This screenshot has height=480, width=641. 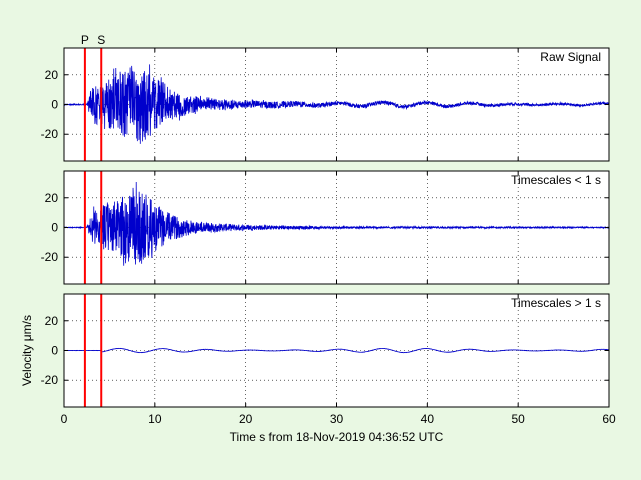 I want to click on x-tick-label: 50, so click(x=518, y=419).